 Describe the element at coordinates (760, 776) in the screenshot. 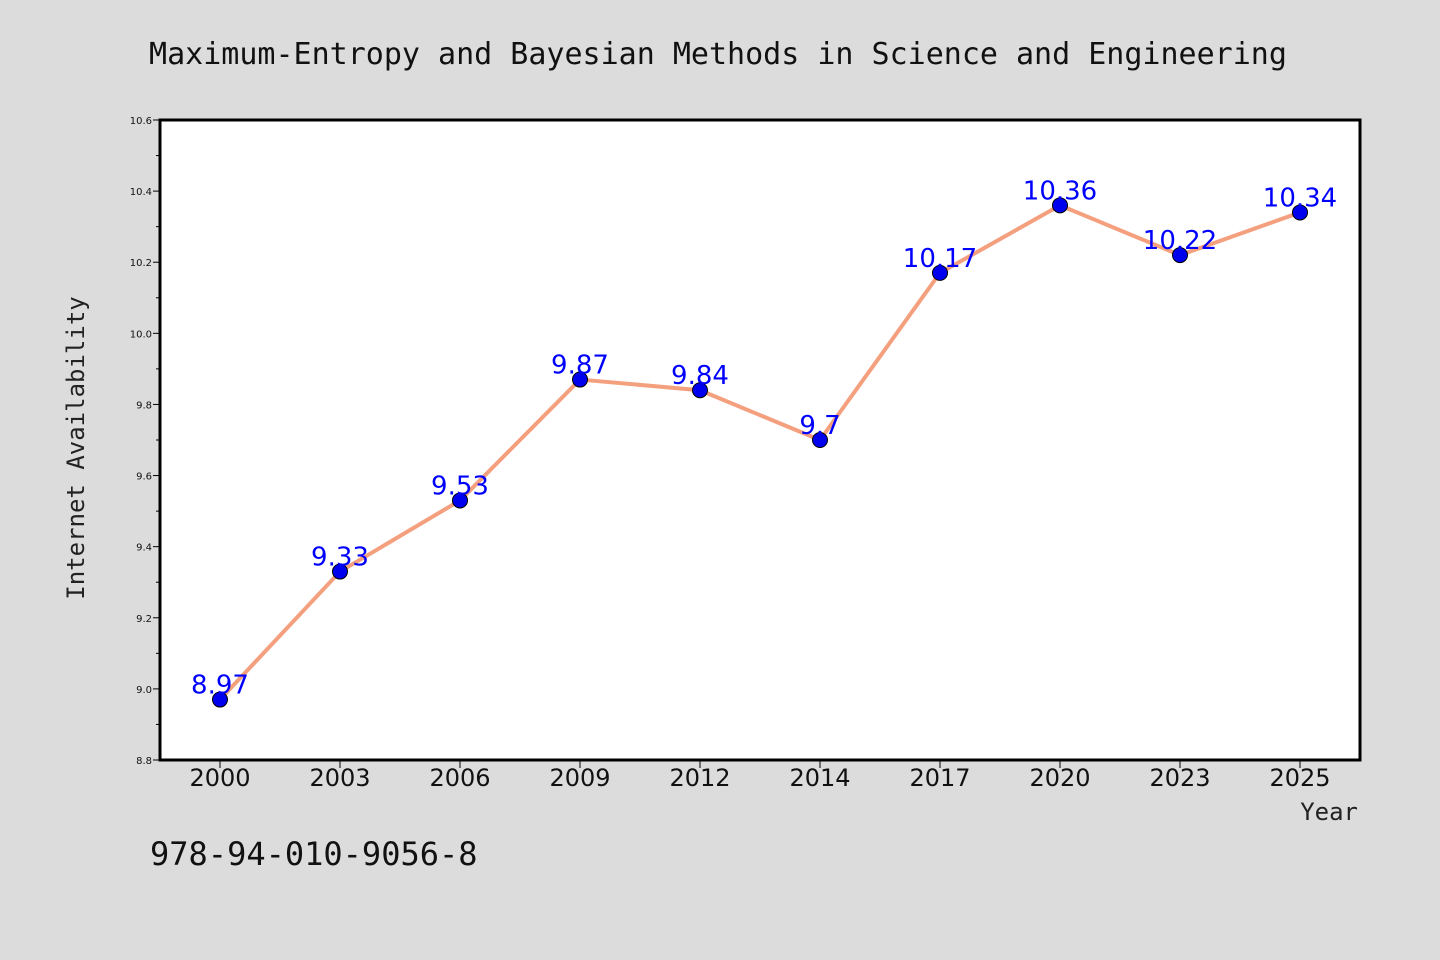

I see `x-axis: 2000 2003 2006 2009 2012 2014 2017 2020 2023 2025` at that location.